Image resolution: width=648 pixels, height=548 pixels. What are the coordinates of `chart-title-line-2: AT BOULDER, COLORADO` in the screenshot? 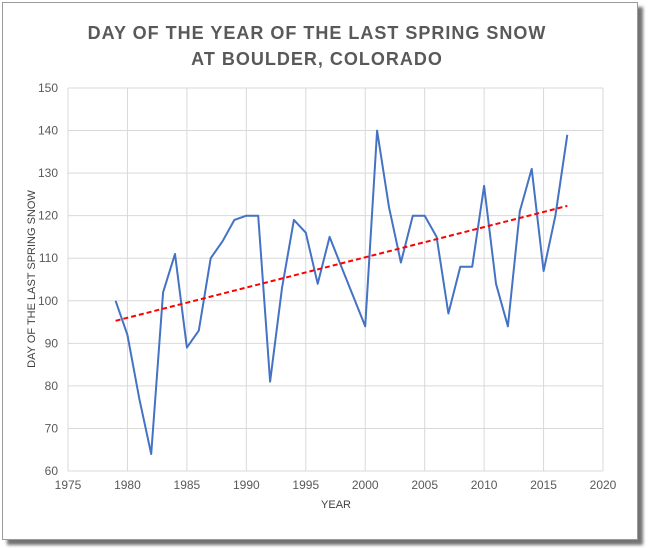 It's located at (317, 59).